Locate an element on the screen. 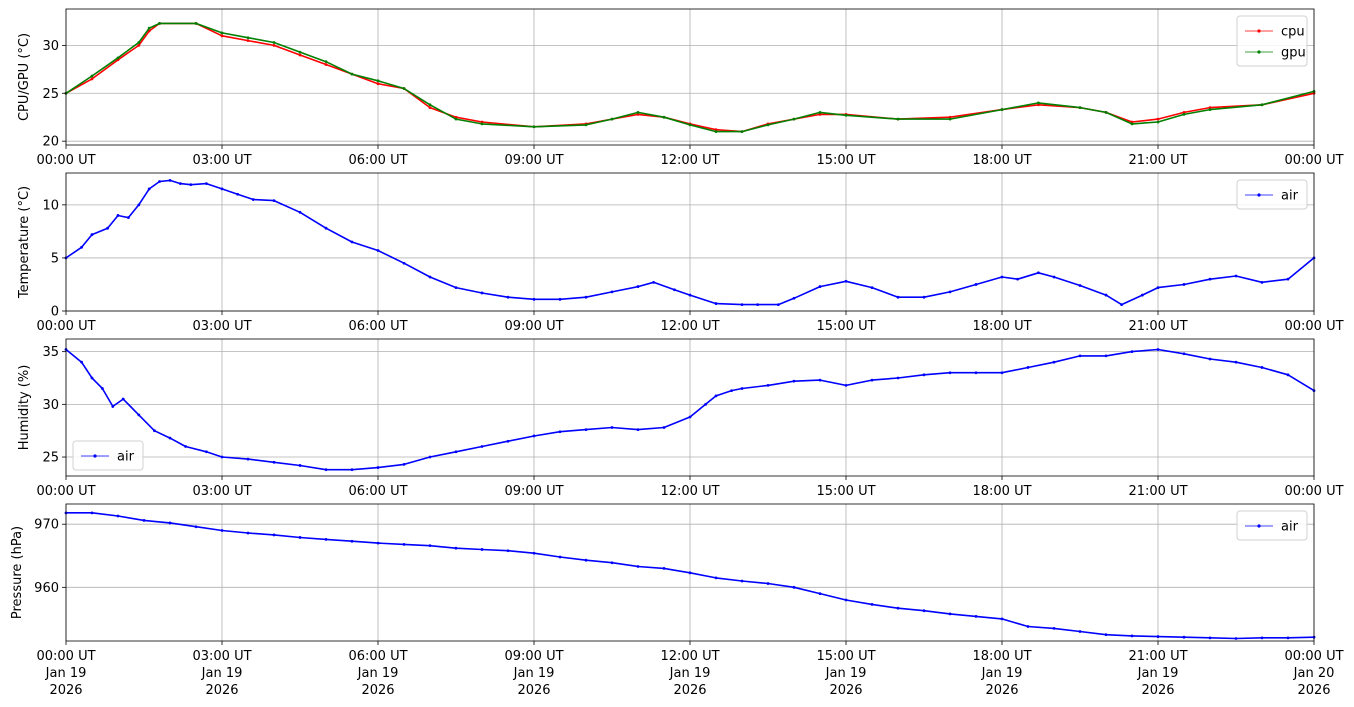 This screenshot has height=707, width=1354. x-tick-label: 00:00 UT Jan 20 2026 is located at coordinates (1313, 673).